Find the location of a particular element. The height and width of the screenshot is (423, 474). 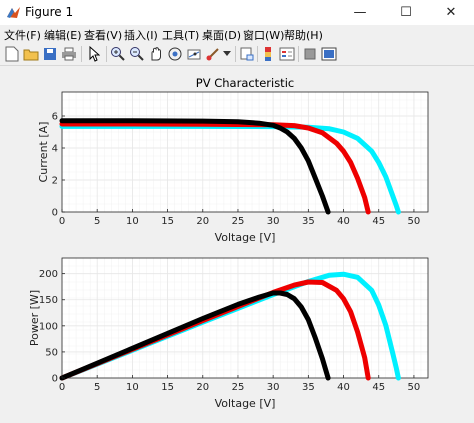

pan-icon is located at coordinates (156, 54).